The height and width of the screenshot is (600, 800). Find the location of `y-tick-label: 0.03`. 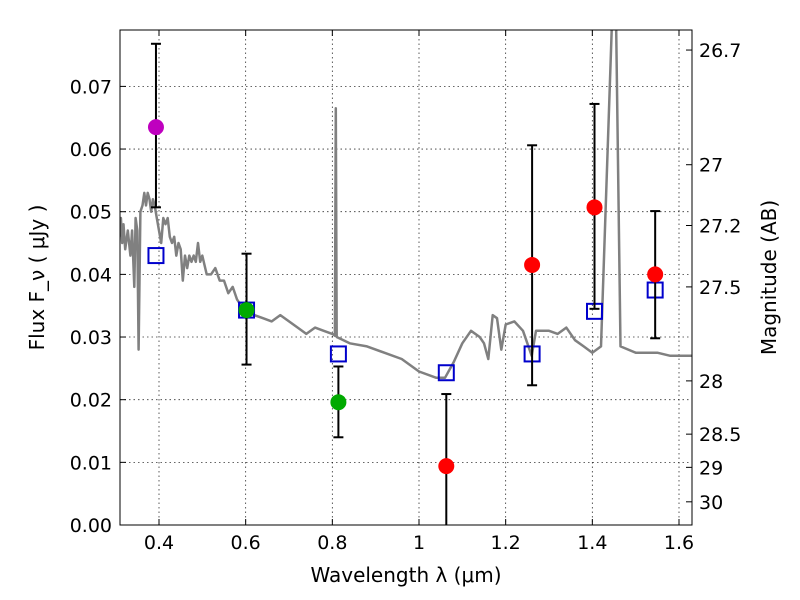

y-tick-label: 0.03 is located at coordinates (91, 338).